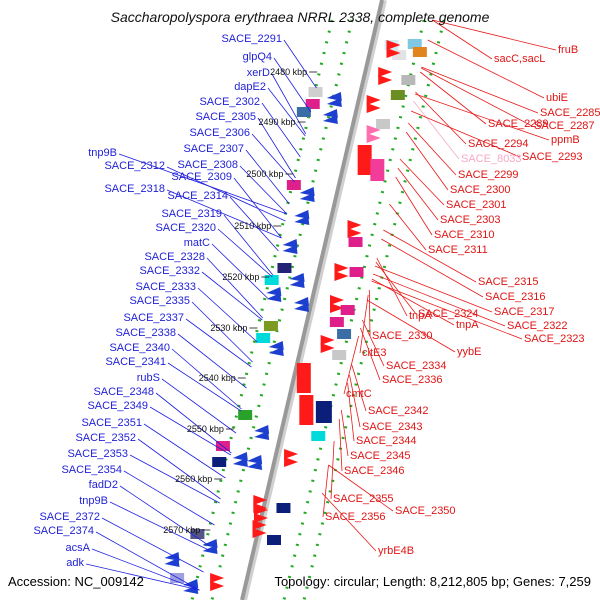  I want to click on right-gene-label: SACE_2342, so click(398, 411).